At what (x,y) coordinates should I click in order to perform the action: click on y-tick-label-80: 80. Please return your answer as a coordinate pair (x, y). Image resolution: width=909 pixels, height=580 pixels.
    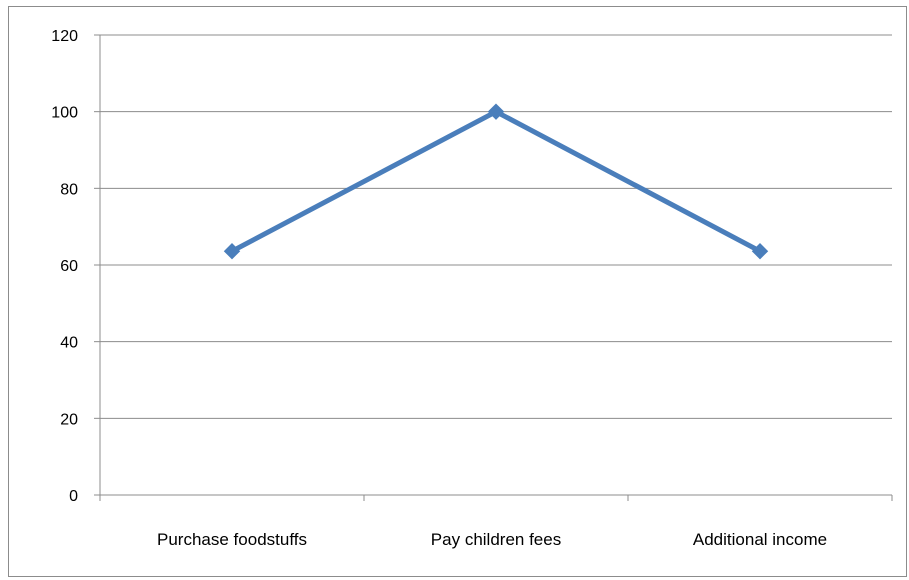
    Looking at the image, I should click on (69, 189).